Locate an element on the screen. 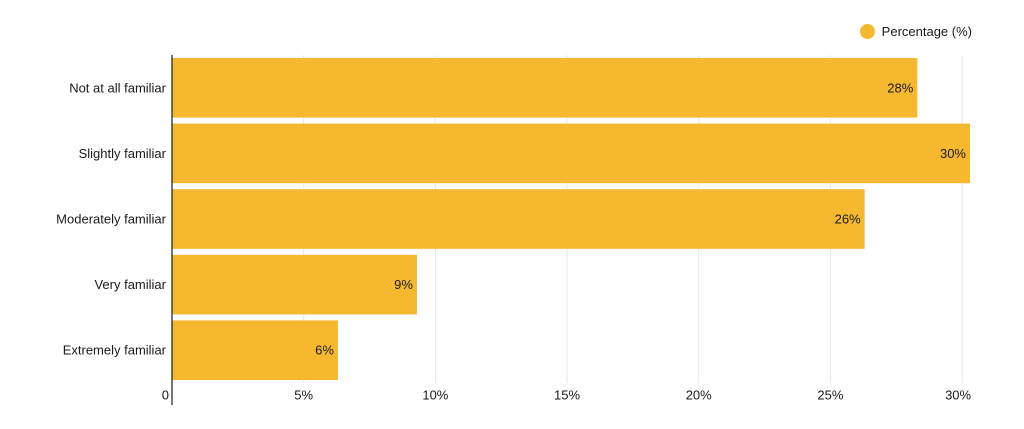  x-tick-label: 15% is located at coordinates (567, 395).